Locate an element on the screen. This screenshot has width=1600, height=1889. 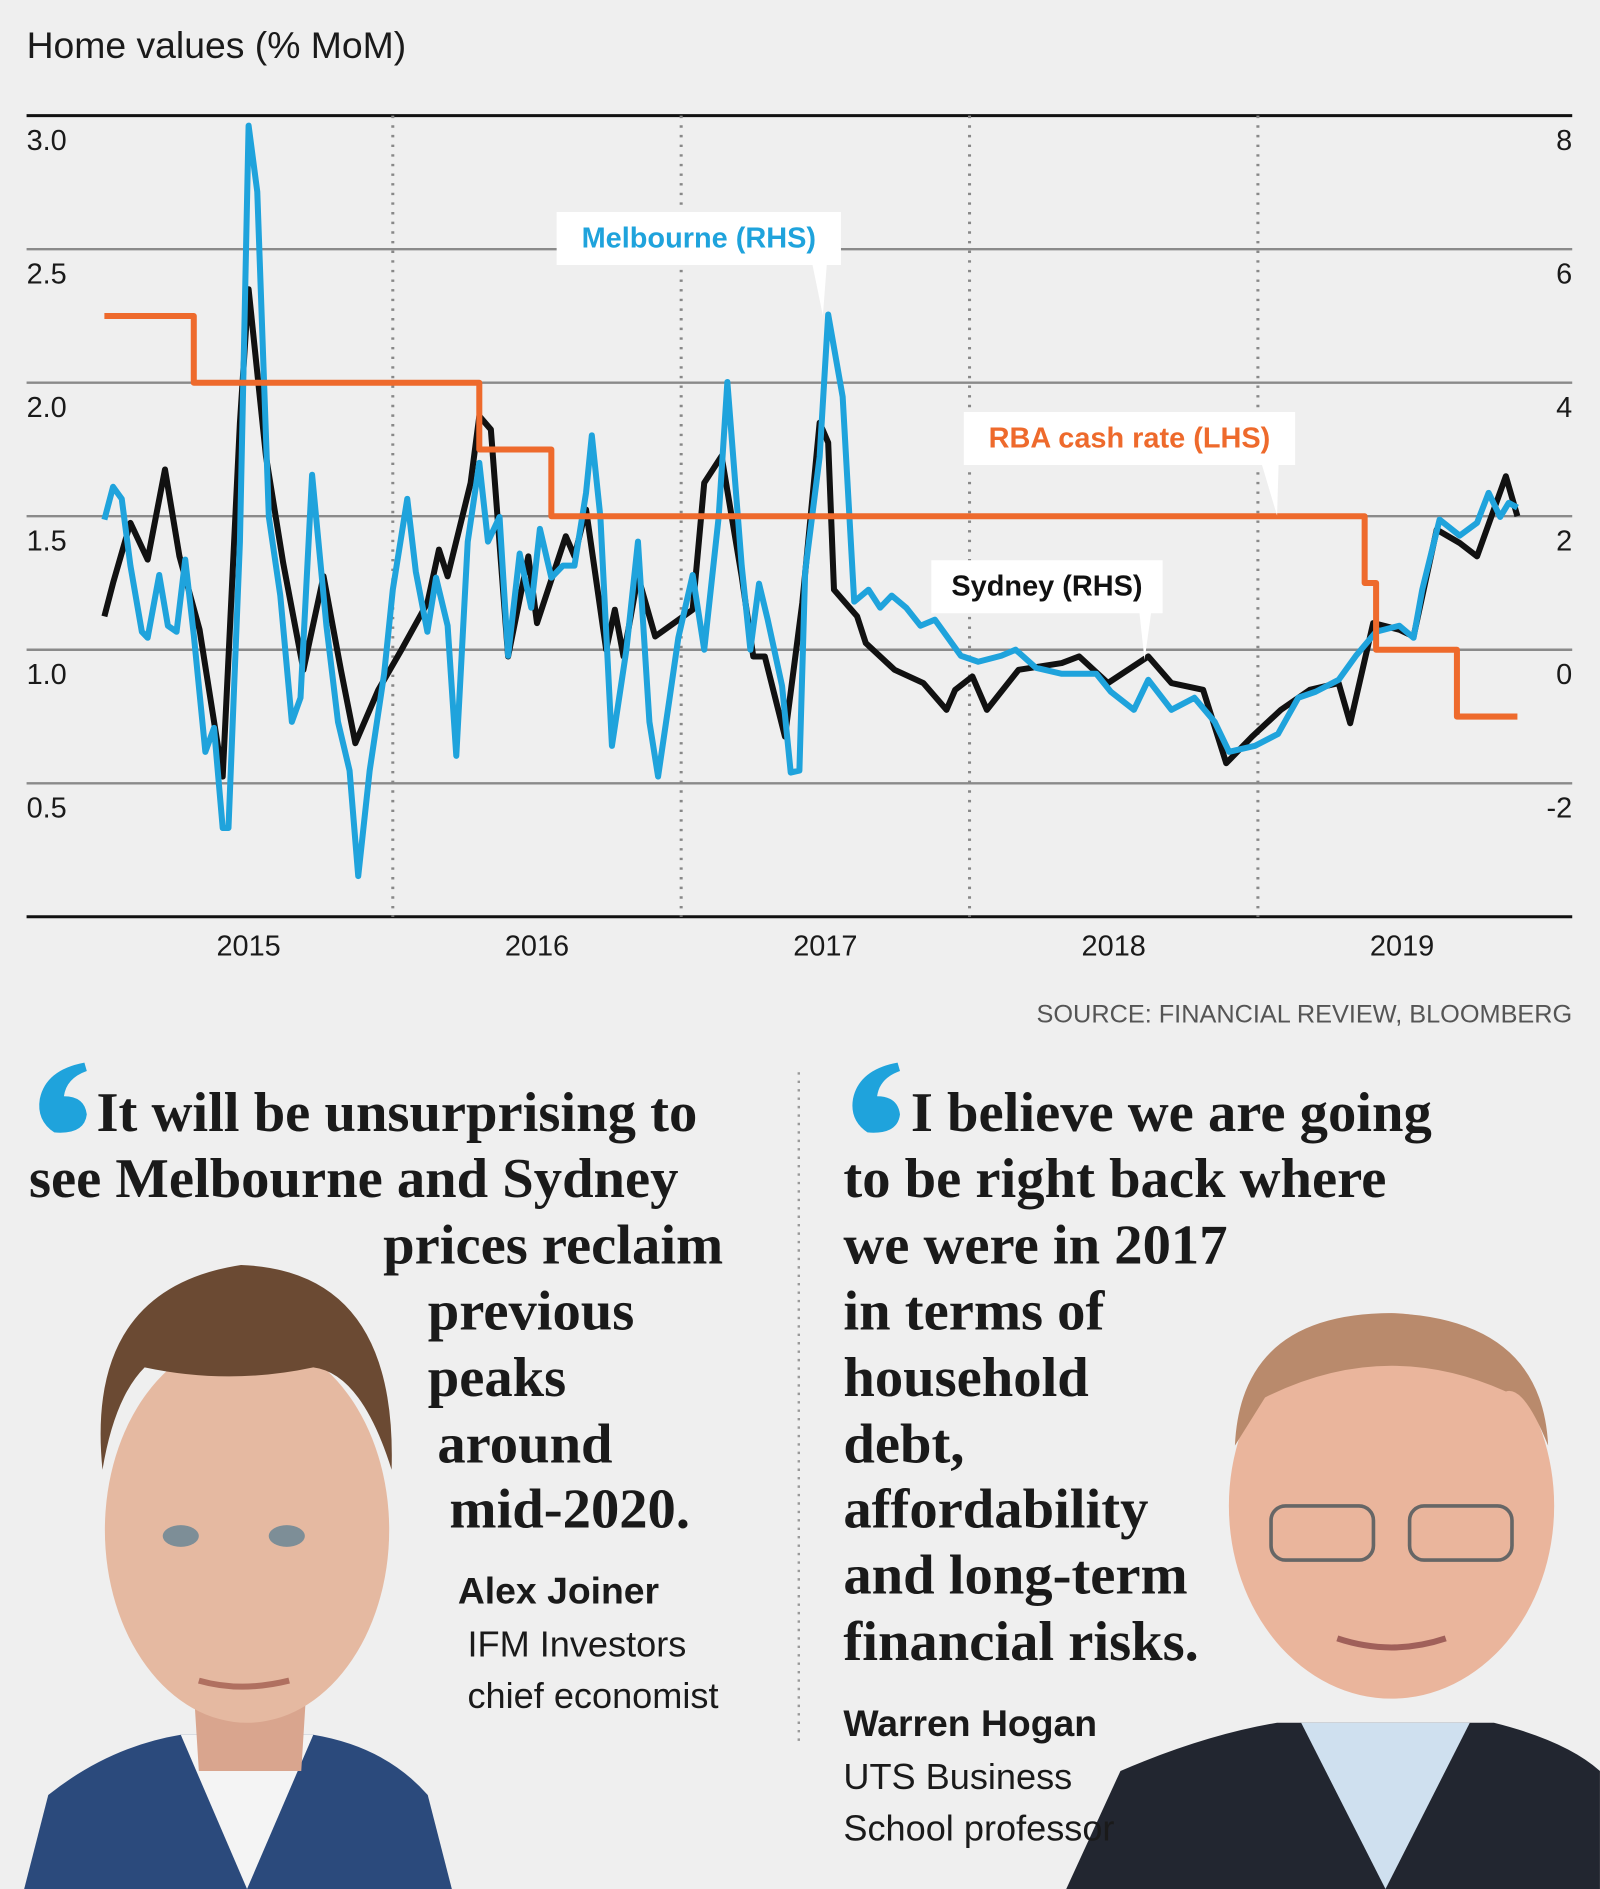
y-tick-label: 1.5 is located at coordinates (47, 541).